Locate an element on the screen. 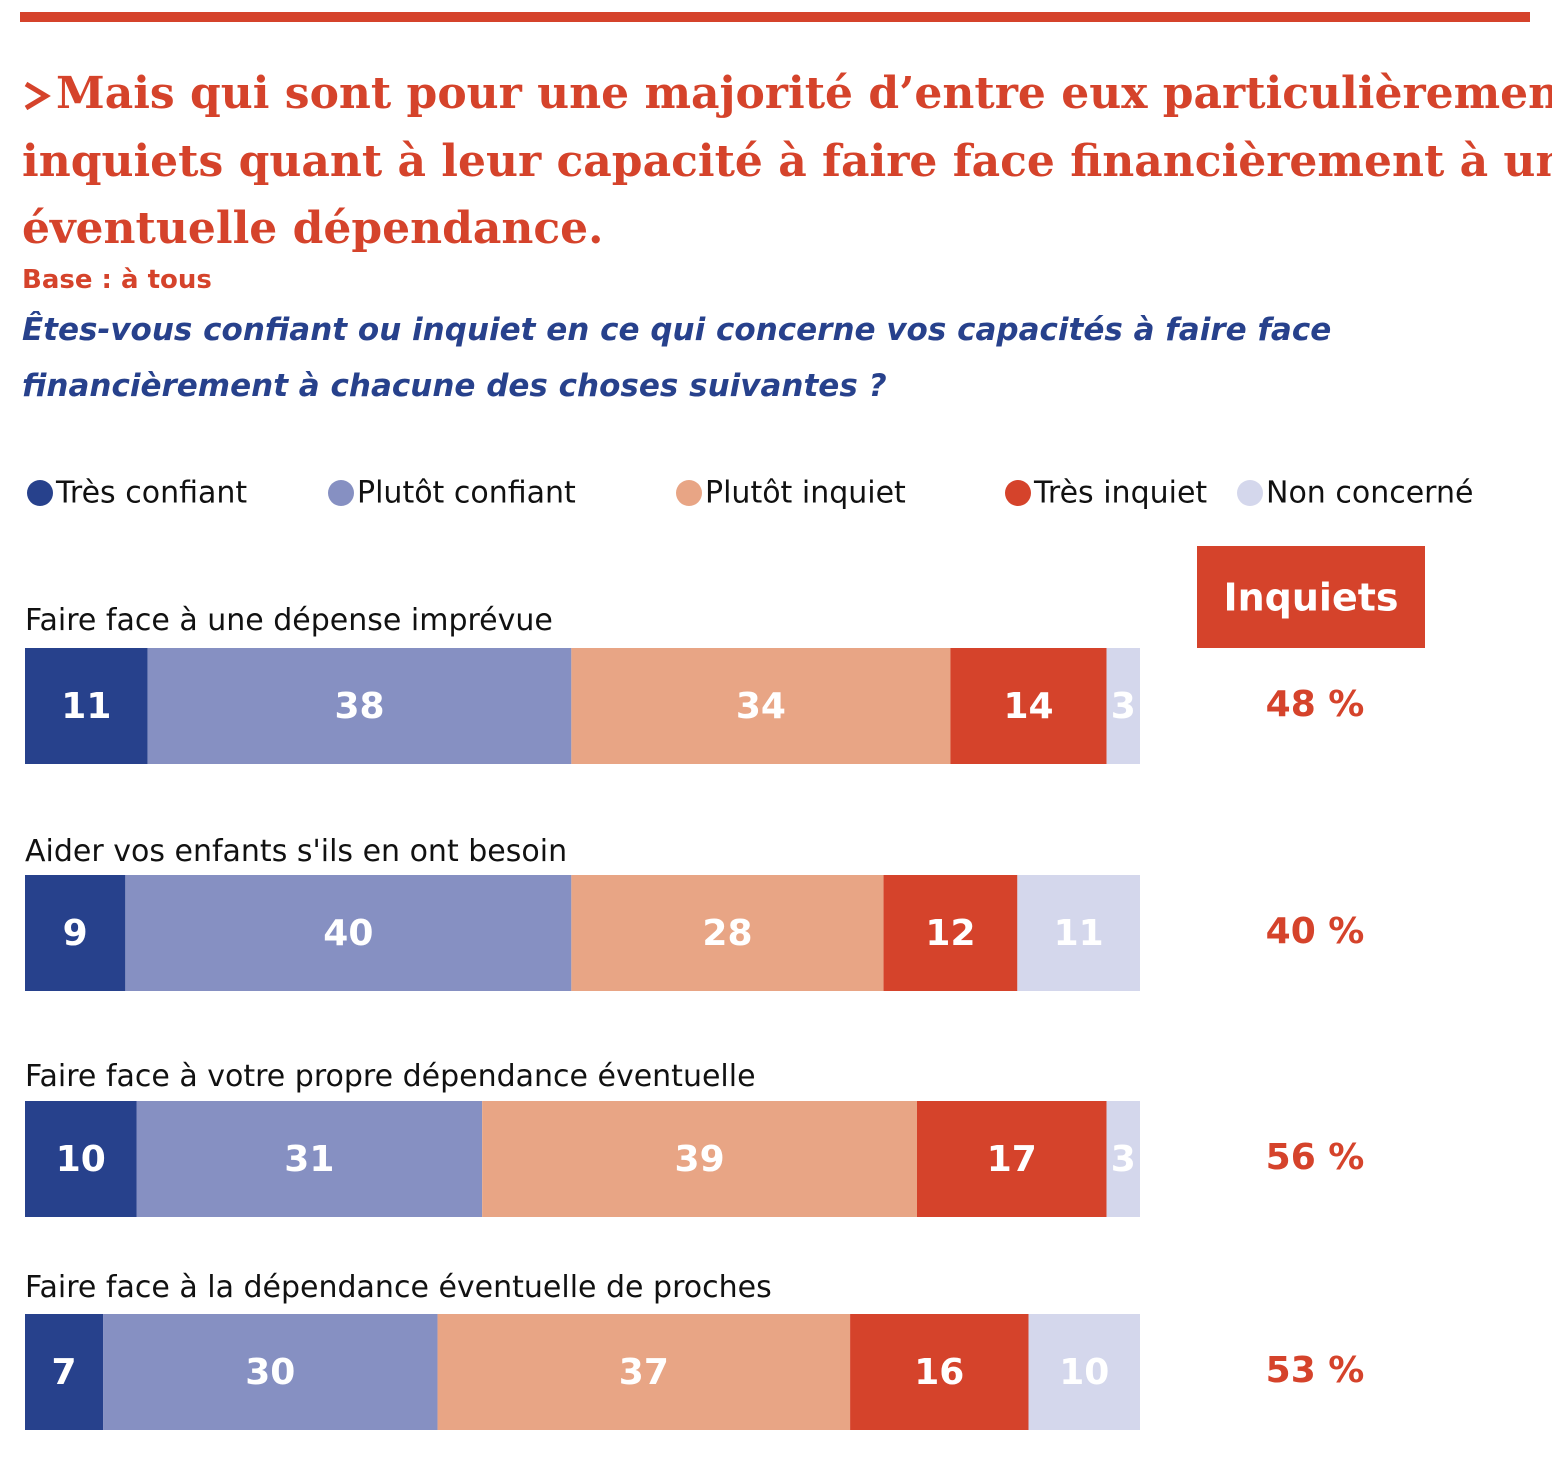 This screenshot has height=1466, width=1552. legend-label: Très confiant is located at coordinates (151, 493).